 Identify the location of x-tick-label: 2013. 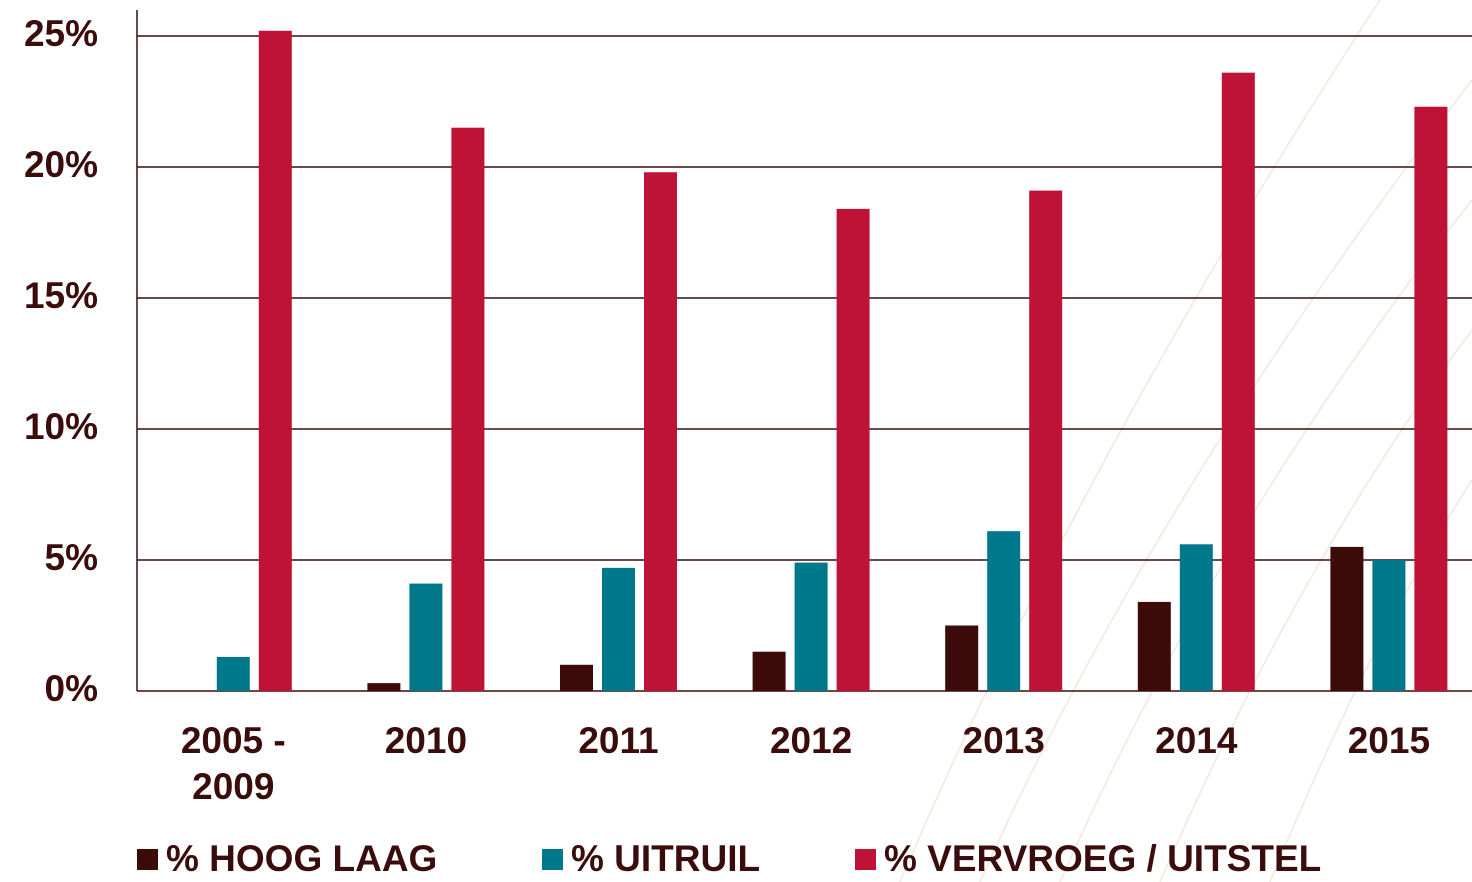
(1003, 740).